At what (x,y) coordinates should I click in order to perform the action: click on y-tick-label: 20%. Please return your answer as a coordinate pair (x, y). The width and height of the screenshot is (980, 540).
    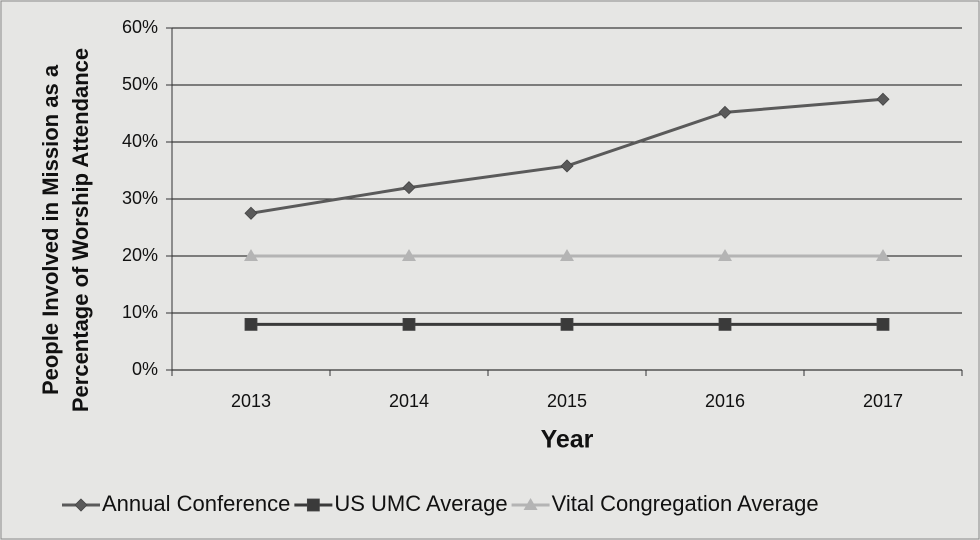
    Looking at the image, I should click on (140, 255).